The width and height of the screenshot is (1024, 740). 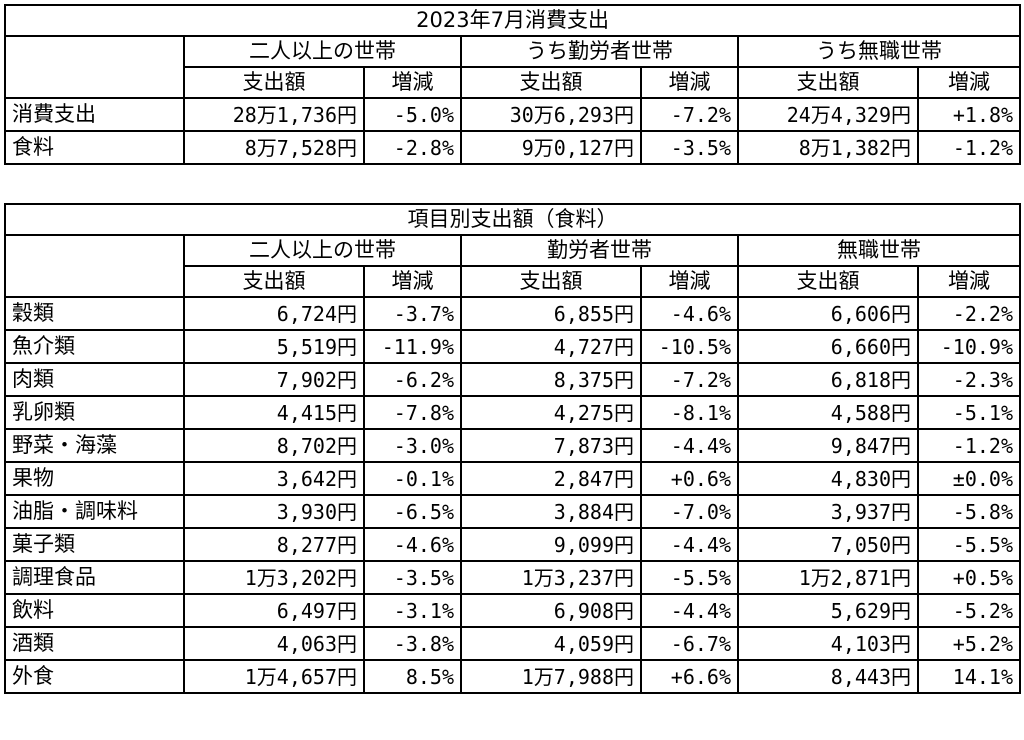 I want to click on amount-cell: 28万1,736円, so click(x=274, y=114).